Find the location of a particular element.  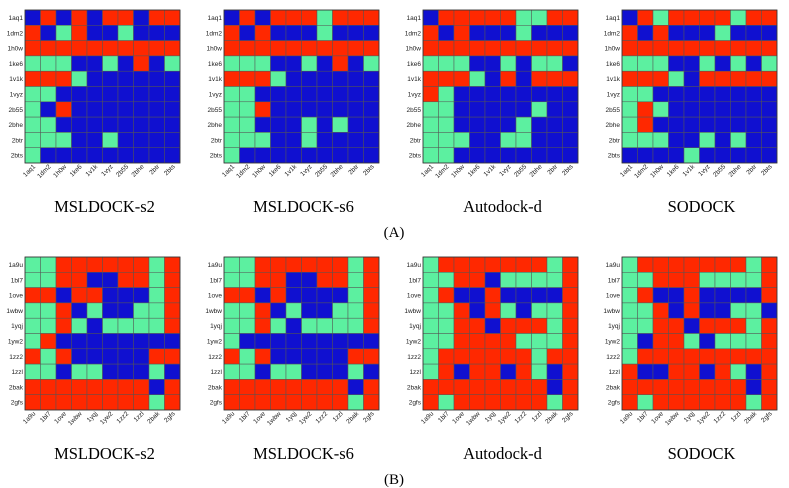

heatmap-title: MSLDOCK-s6 is located at coordinates (303, 206).